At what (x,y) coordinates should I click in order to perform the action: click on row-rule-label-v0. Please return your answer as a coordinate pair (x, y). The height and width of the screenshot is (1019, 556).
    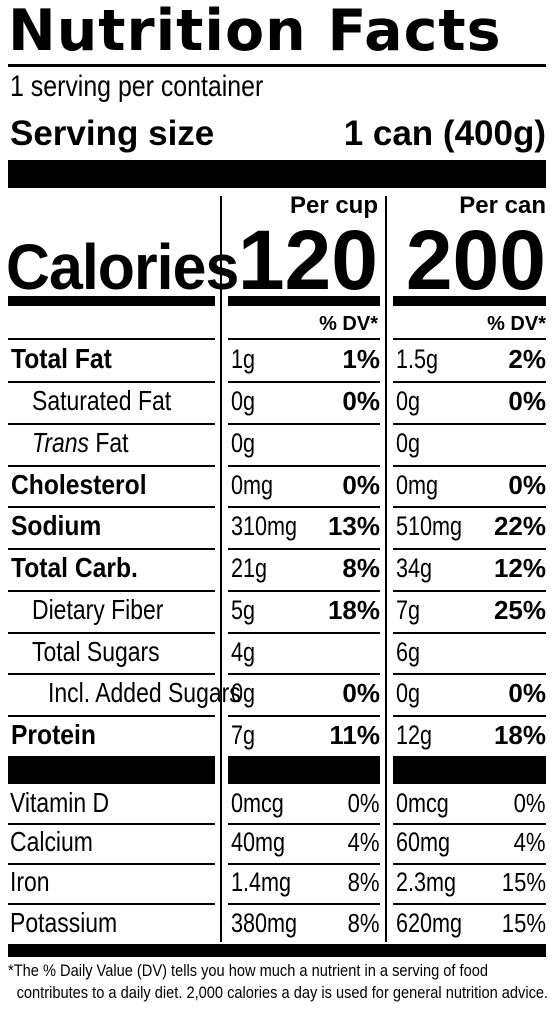
    Looking at the image, I should click on (111, 824).